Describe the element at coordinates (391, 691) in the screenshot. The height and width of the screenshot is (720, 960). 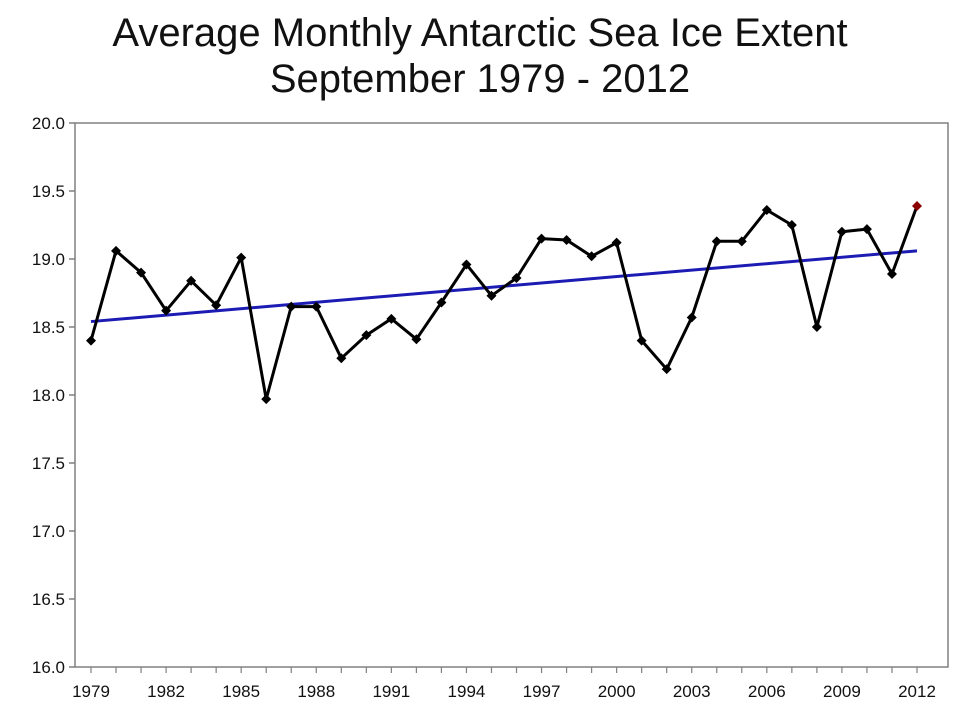
I see `x-tick-label: 1991` at that location.